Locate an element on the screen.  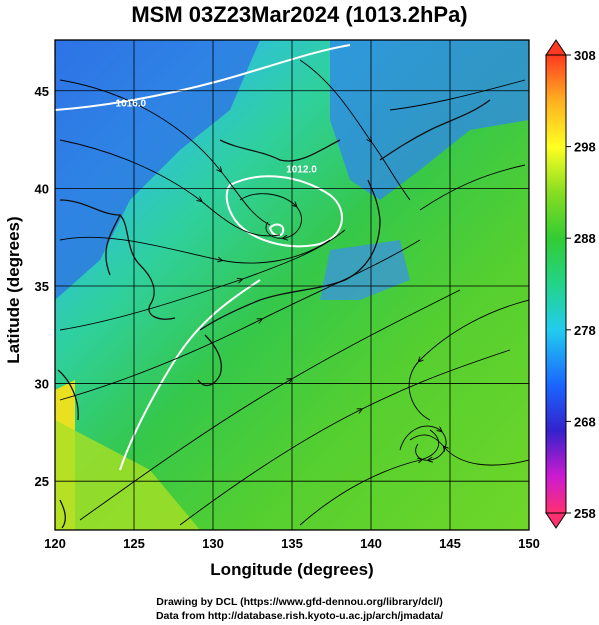
x-tick-label: 145 is located at coordinates (450, 543).